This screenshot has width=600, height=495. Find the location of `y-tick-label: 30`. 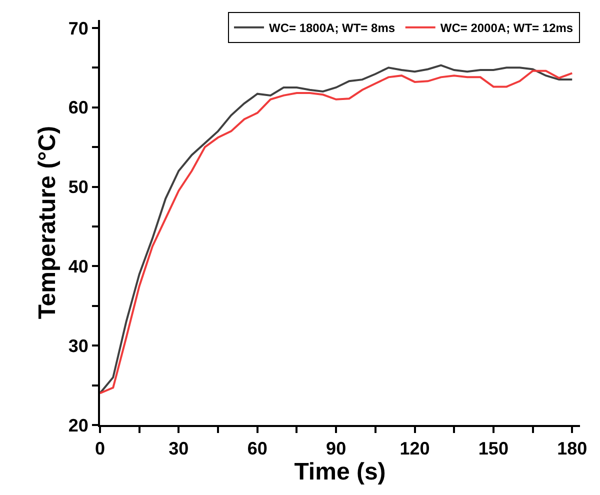

y-tick-label: 30 is located at coordinates (78, 346).